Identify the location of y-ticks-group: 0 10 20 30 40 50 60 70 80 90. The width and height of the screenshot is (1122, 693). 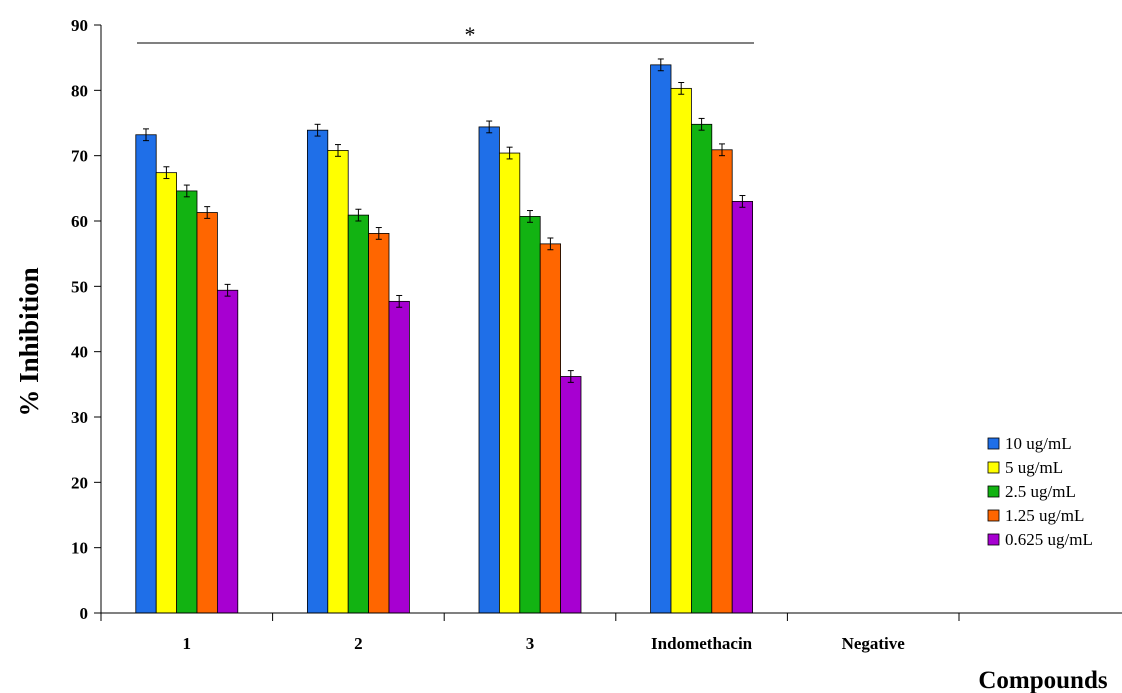
(86, 319).